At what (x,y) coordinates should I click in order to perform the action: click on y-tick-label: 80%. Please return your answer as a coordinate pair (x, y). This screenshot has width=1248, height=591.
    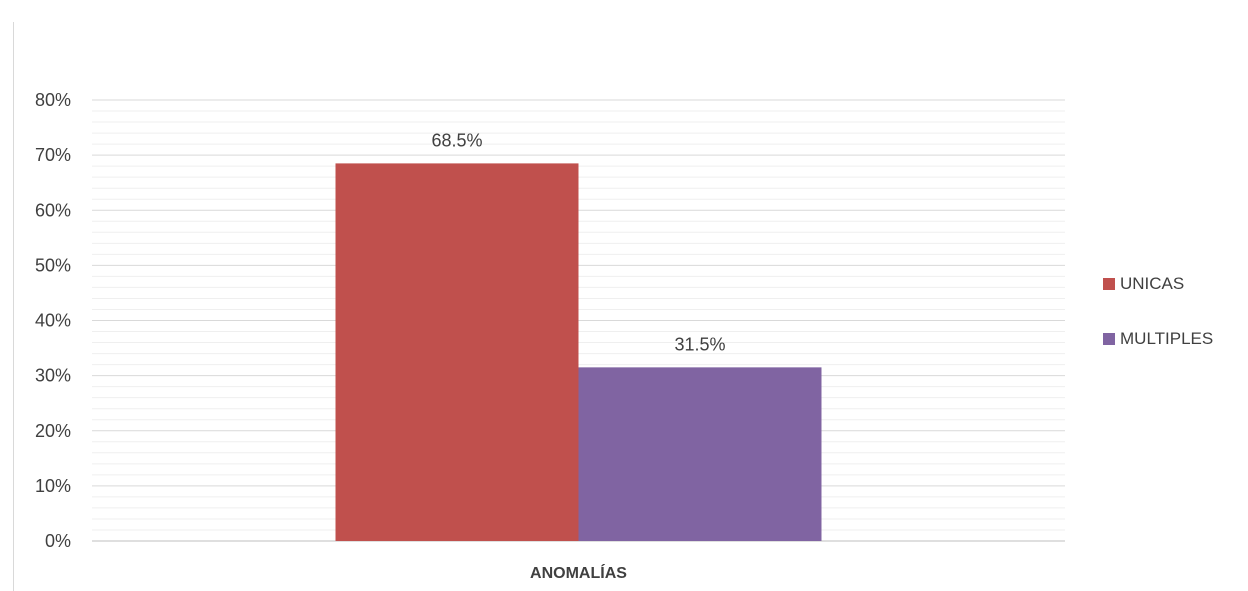
    Looking at the image, I should click on (53, 100).